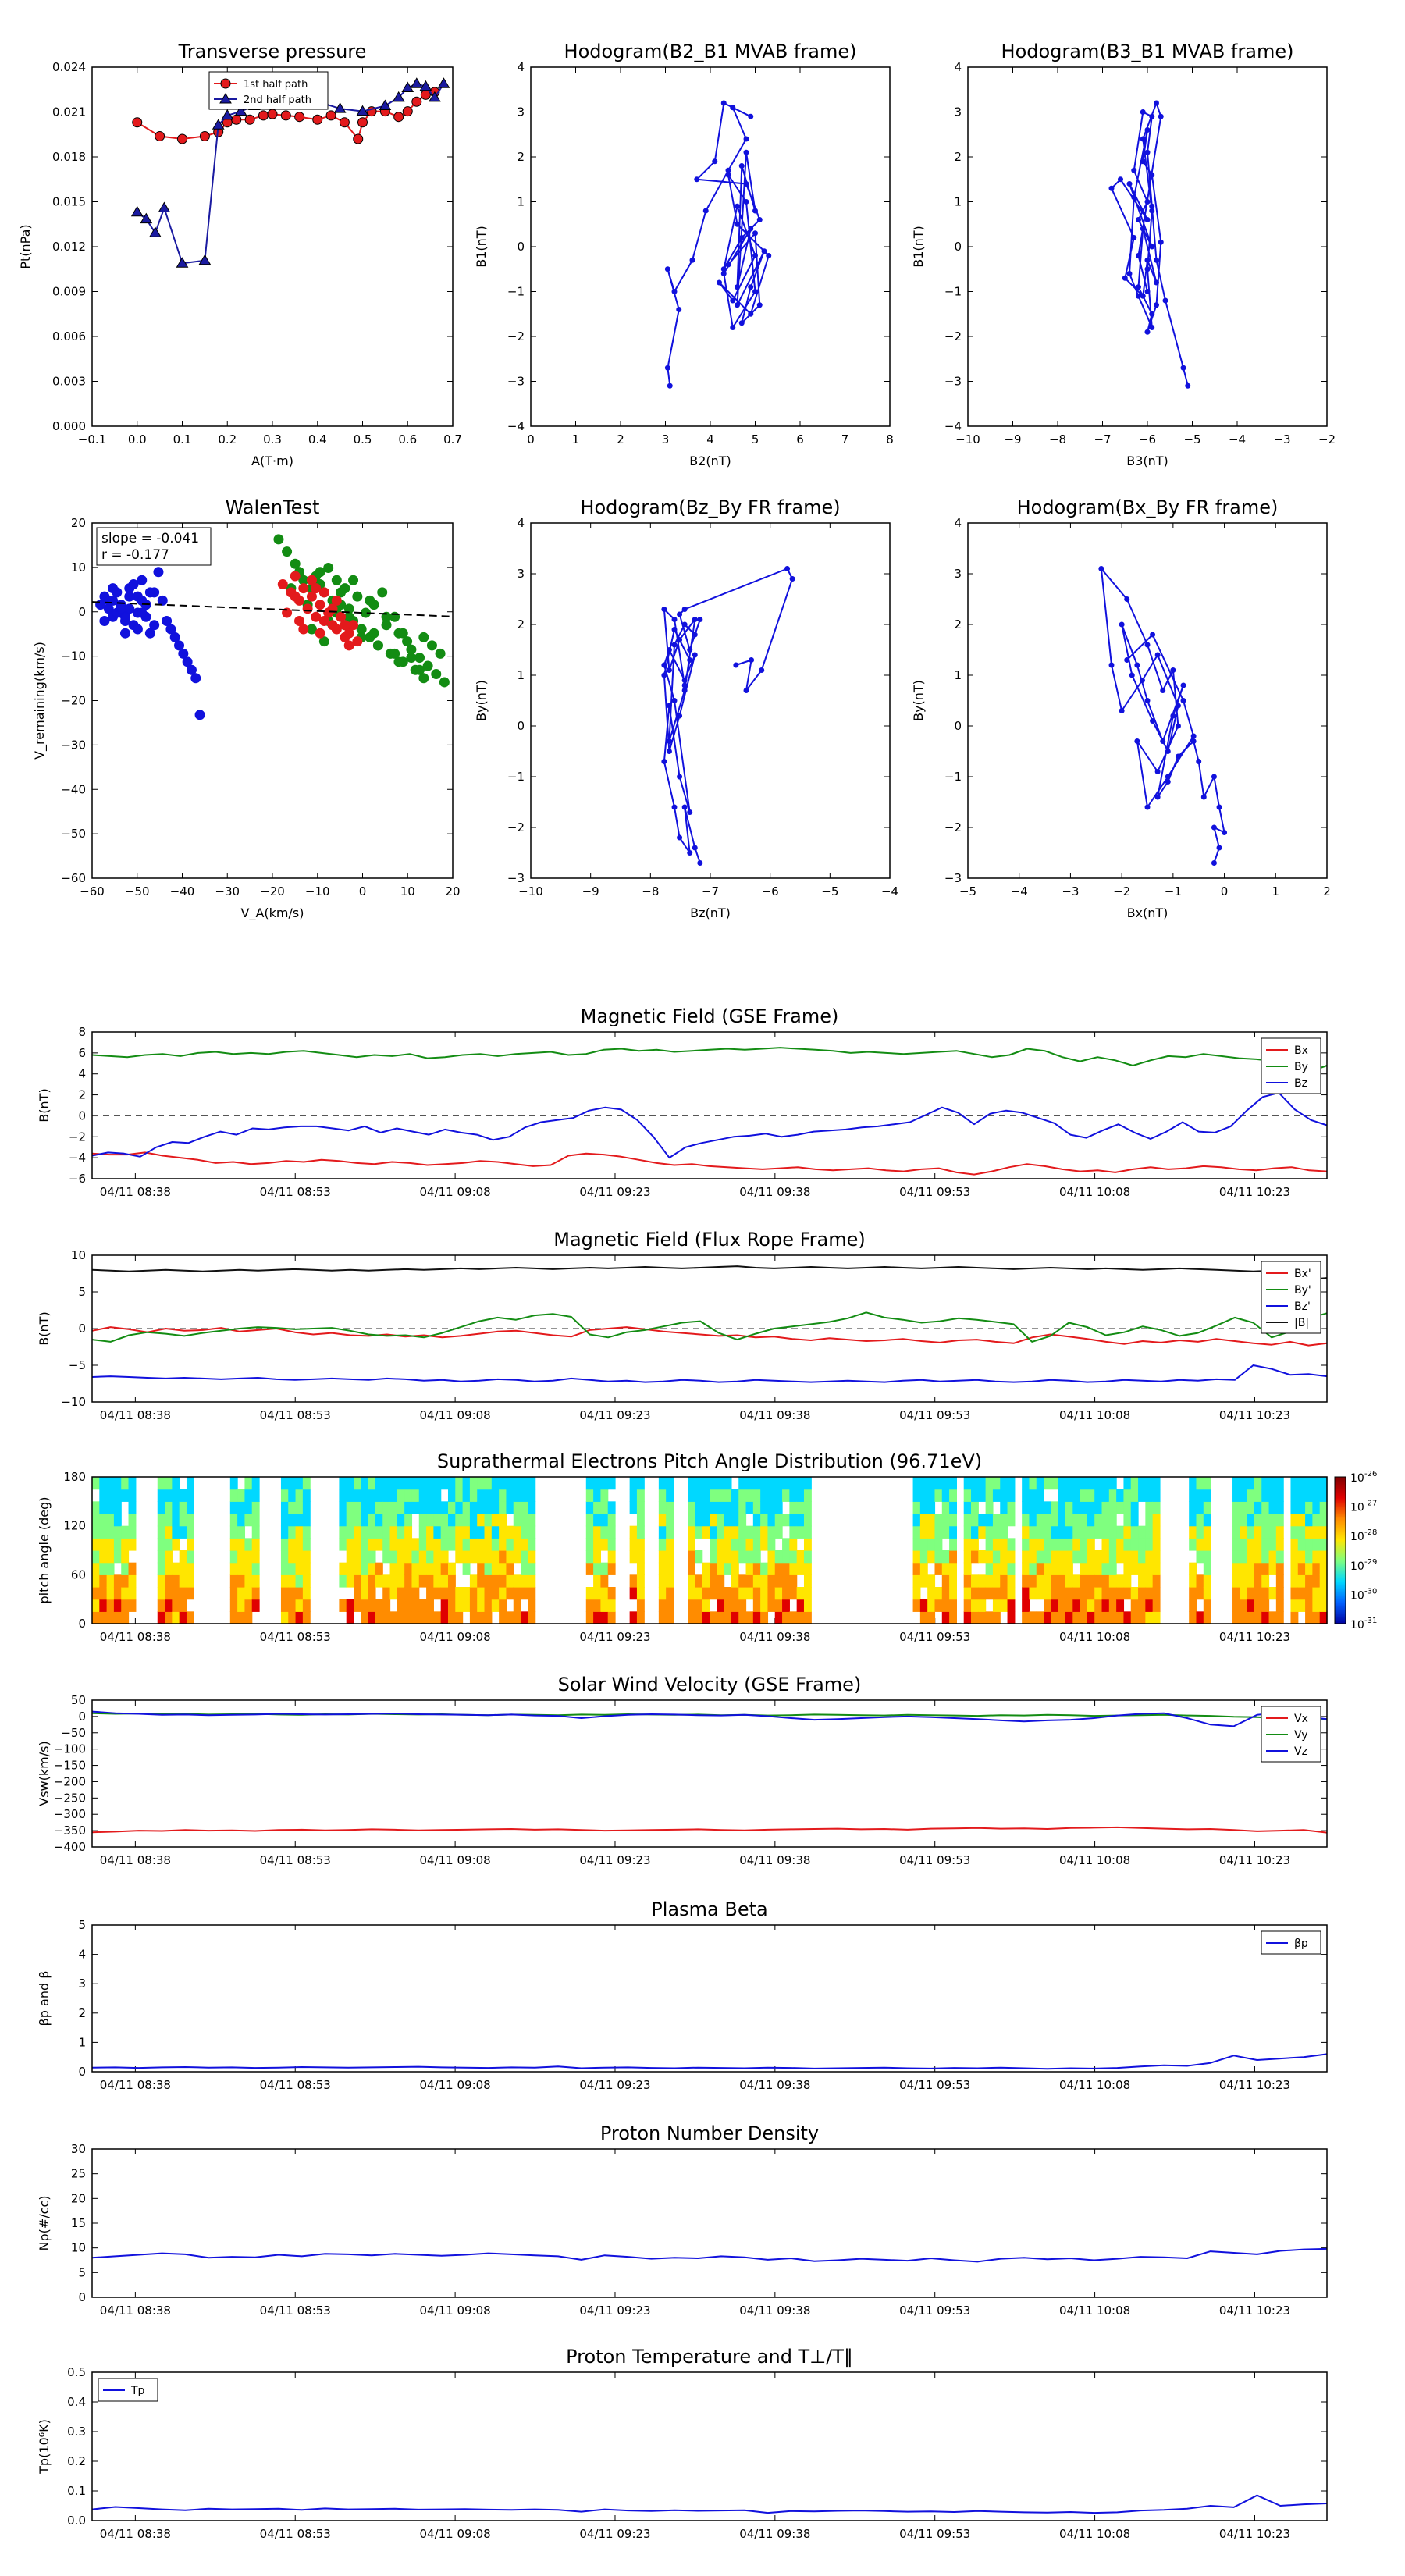 The width and height of the screenshot is (1405, 2576). I want to click on x-tick-label: −10, so click(318, 891).